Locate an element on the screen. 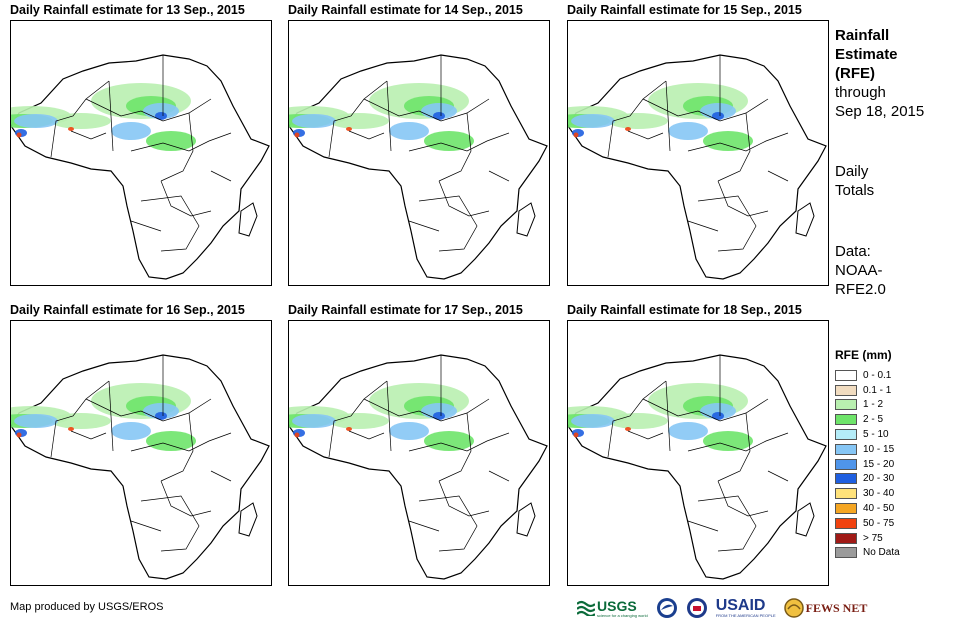 The image size is (967, 626). map-credit: Map produced by USGS/EROS is located at coordinates (87, 607).